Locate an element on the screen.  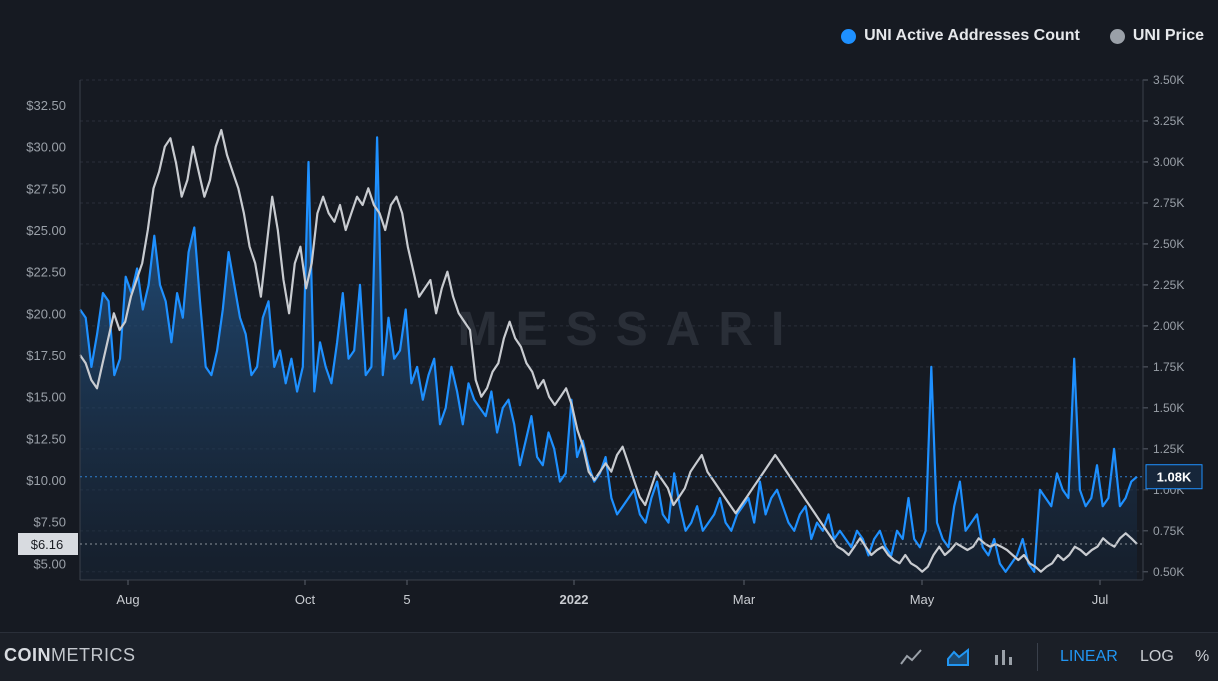
x-tick-label: Mar is located at coordinates (744, 599).